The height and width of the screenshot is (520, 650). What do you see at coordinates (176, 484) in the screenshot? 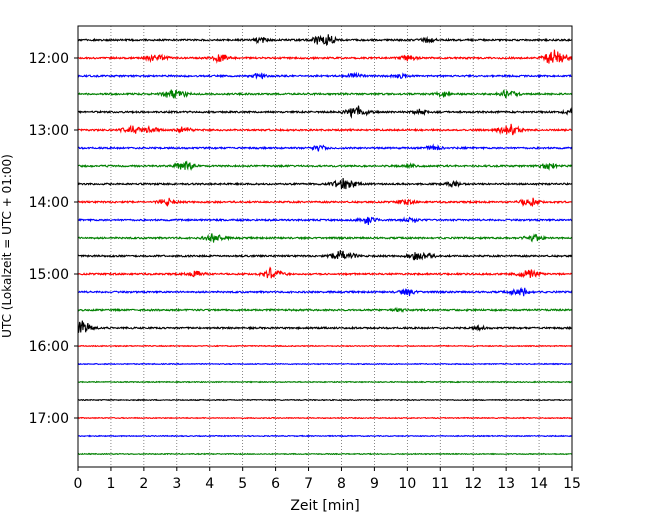
I see `x-tick-label: 3` at bounding box center [176, 484].